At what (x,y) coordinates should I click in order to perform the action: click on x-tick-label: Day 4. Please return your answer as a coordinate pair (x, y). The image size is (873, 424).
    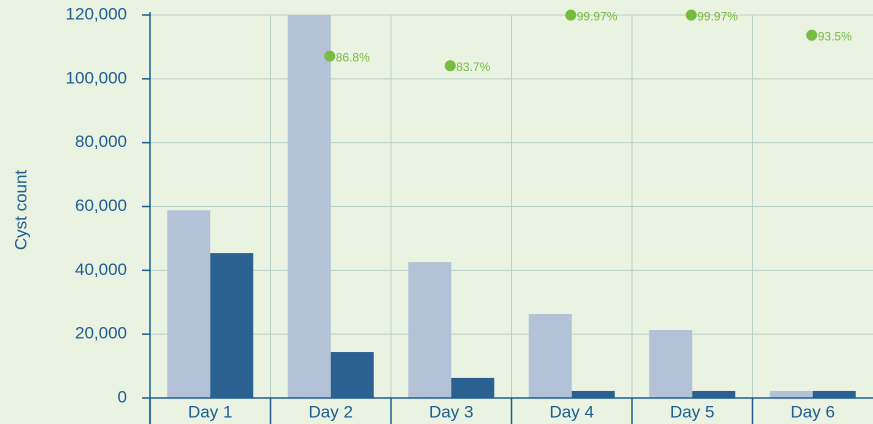
    Looking at the image, I should click on (572, 411).